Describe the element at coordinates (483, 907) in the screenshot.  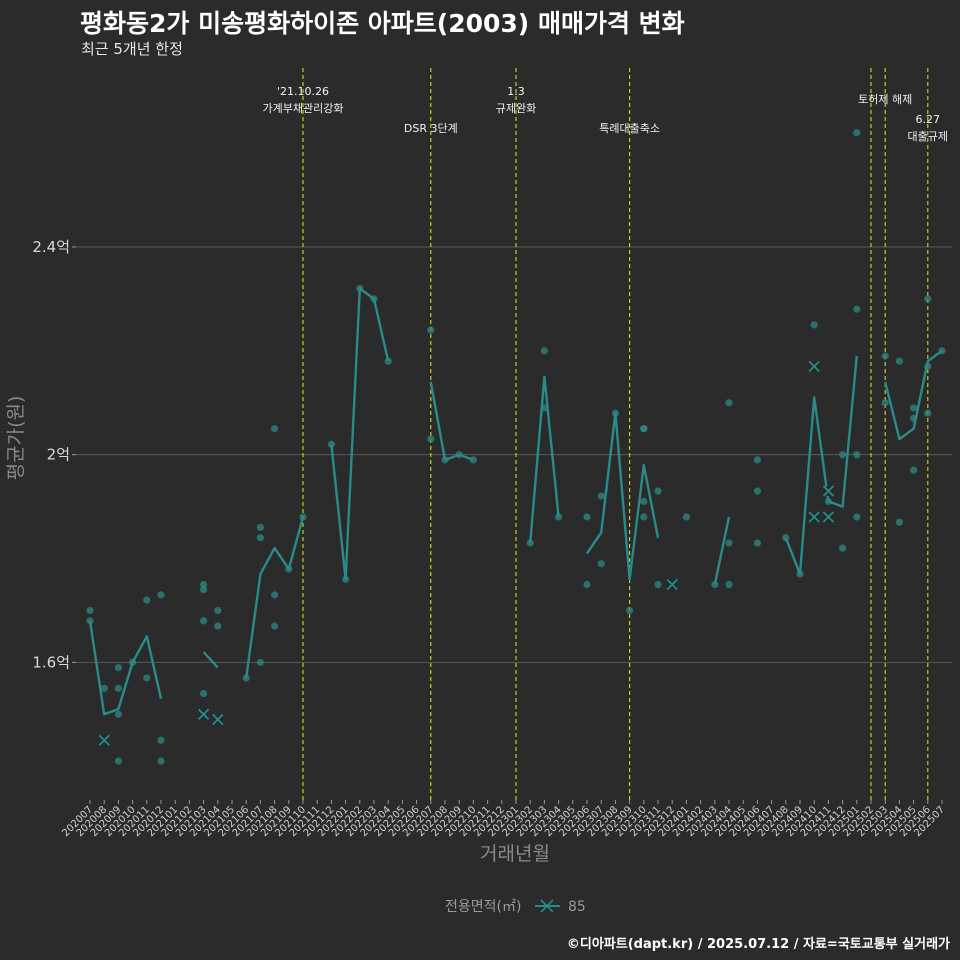
I see `legend-title: 전용면적(㎡)` at that location.